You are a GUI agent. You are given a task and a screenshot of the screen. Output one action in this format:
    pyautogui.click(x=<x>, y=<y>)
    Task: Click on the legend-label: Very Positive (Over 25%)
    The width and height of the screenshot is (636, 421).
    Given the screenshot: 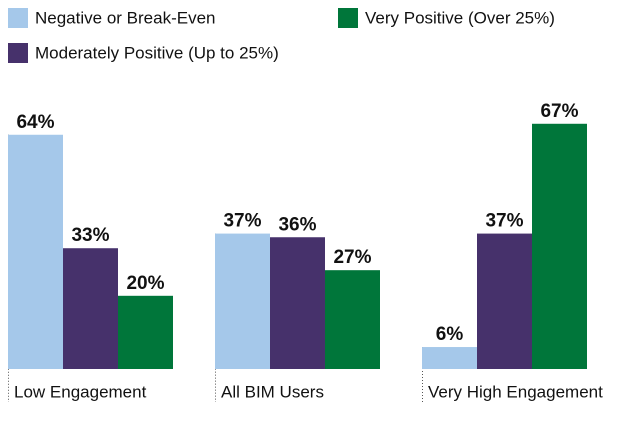 What is the action you would take?
    pyautogui.click(x=460, y=17)
    